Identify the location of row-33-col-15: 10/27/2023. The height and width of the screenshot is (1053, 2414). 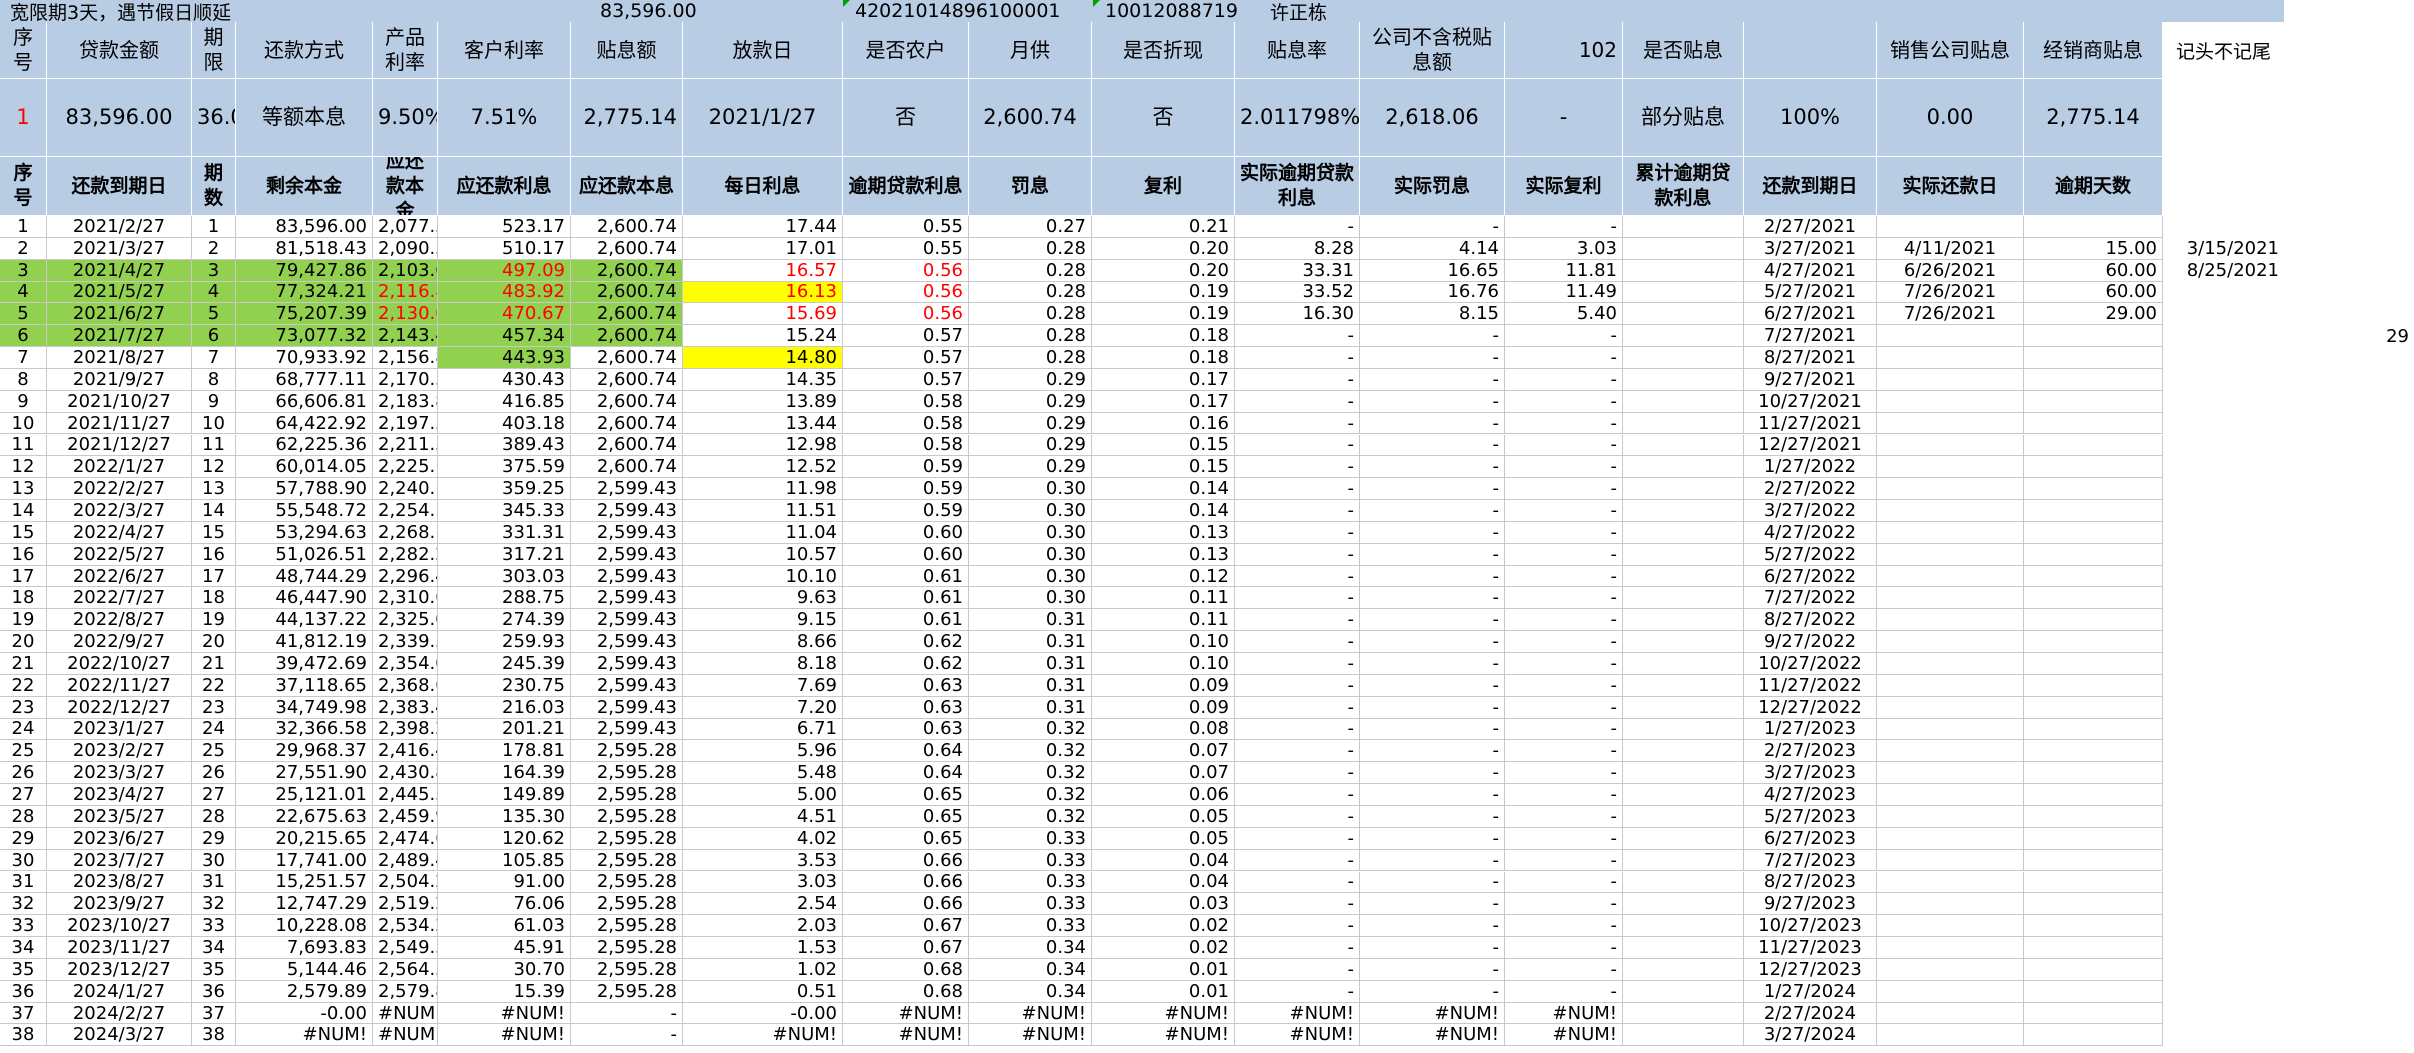
(1810, 926).